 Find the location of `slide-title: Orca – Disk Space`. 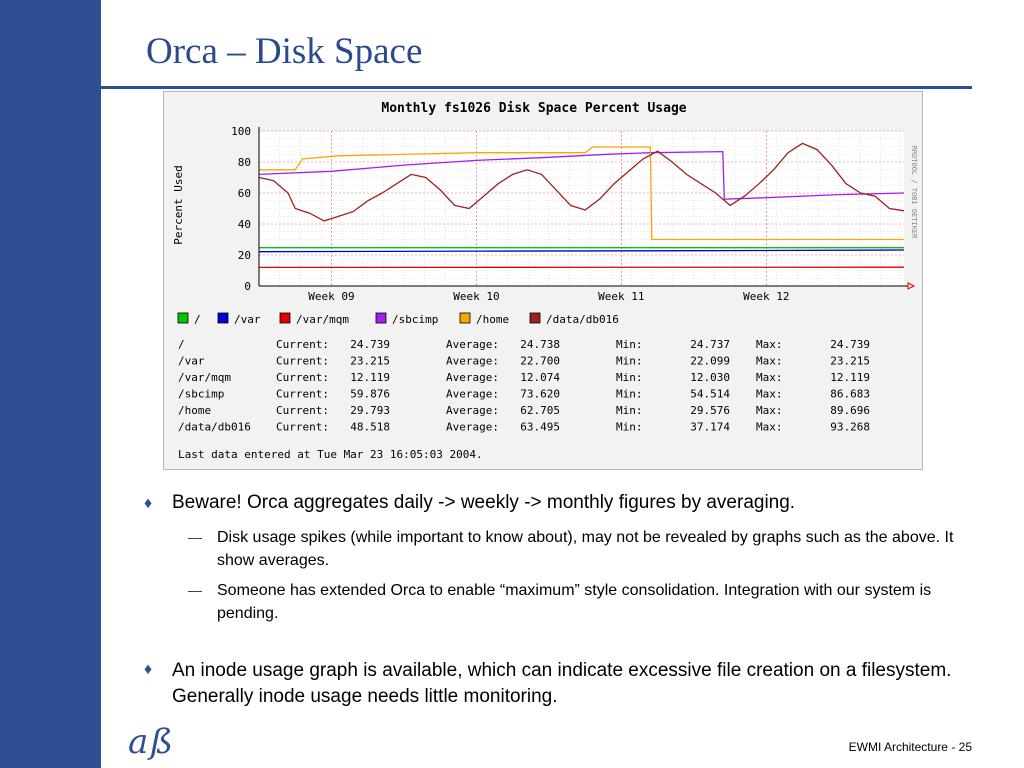

slide-title: Orca – Disk Space is located at coordinates (284, 51).